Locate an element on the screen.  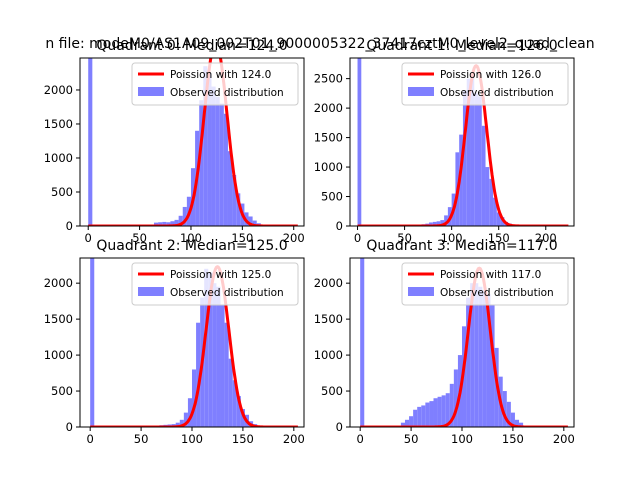
legend-poisson-label: Poission with 126.0 is located at coordinates (490, 75).